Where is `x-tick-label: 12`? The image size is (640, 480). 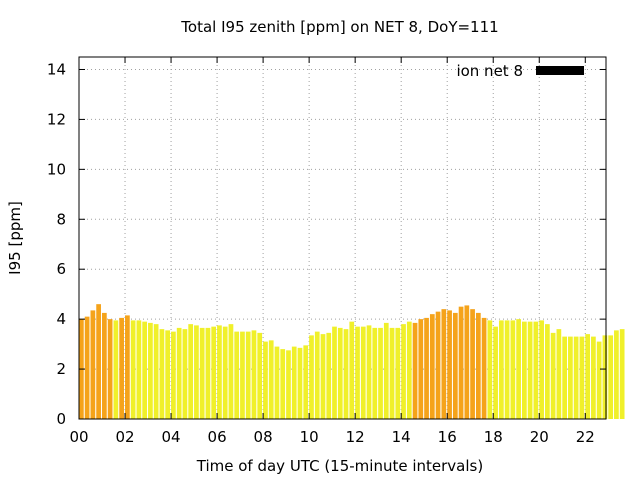
x-tick-label: 12 is located at coordinates (355, 437).